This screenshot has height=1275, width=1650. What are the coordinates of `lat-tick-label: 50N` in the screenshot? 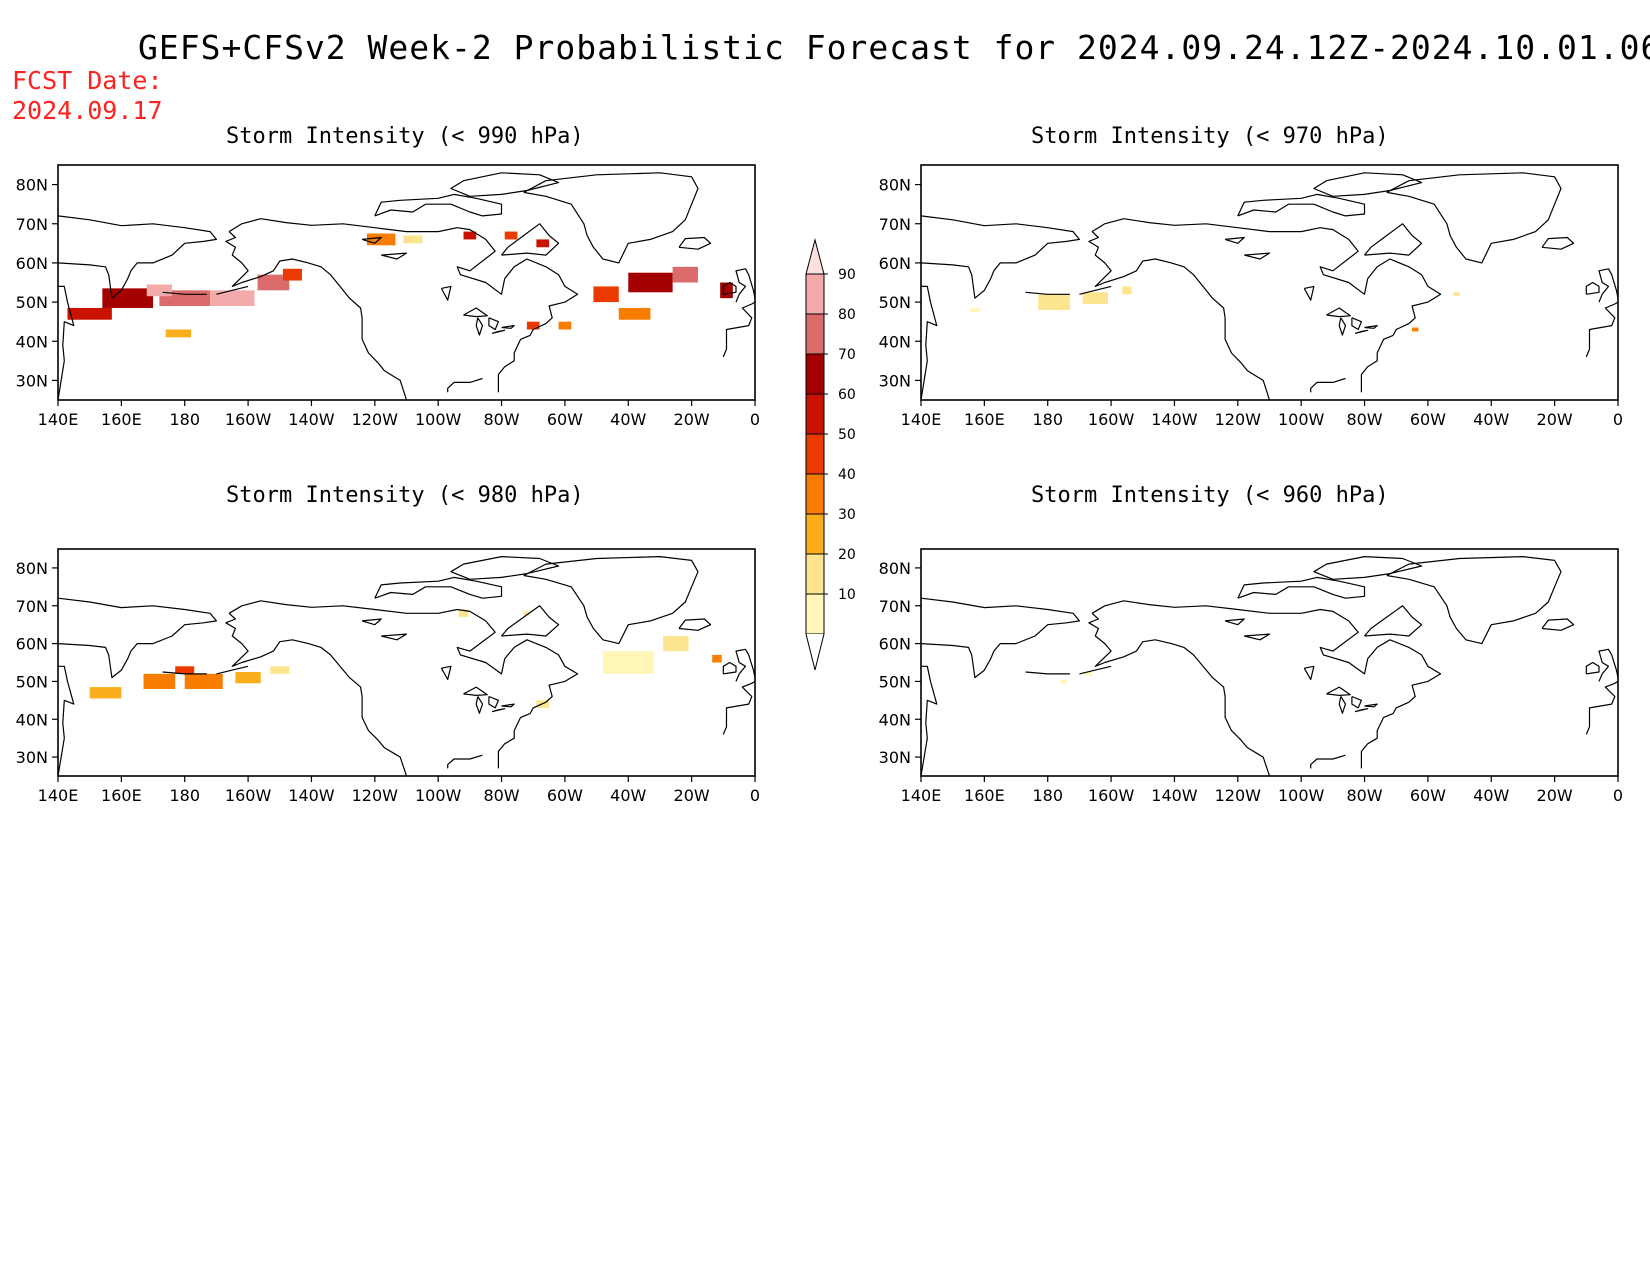 It's located at (32, 302).